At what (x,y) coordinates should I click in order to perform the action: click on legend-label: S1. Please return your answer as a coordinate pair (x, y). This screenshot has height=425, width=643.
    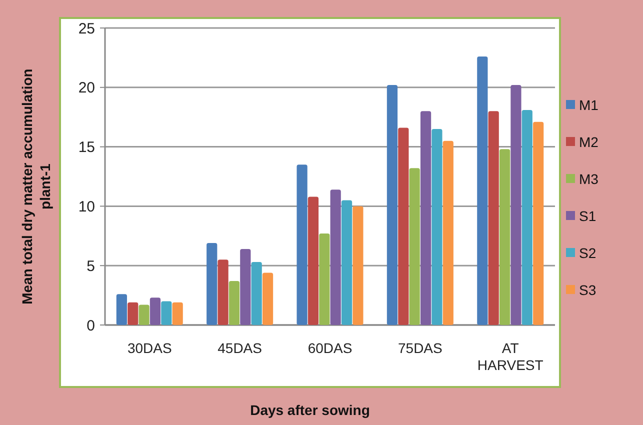
    Looking at the image, I should click on (587, 216).